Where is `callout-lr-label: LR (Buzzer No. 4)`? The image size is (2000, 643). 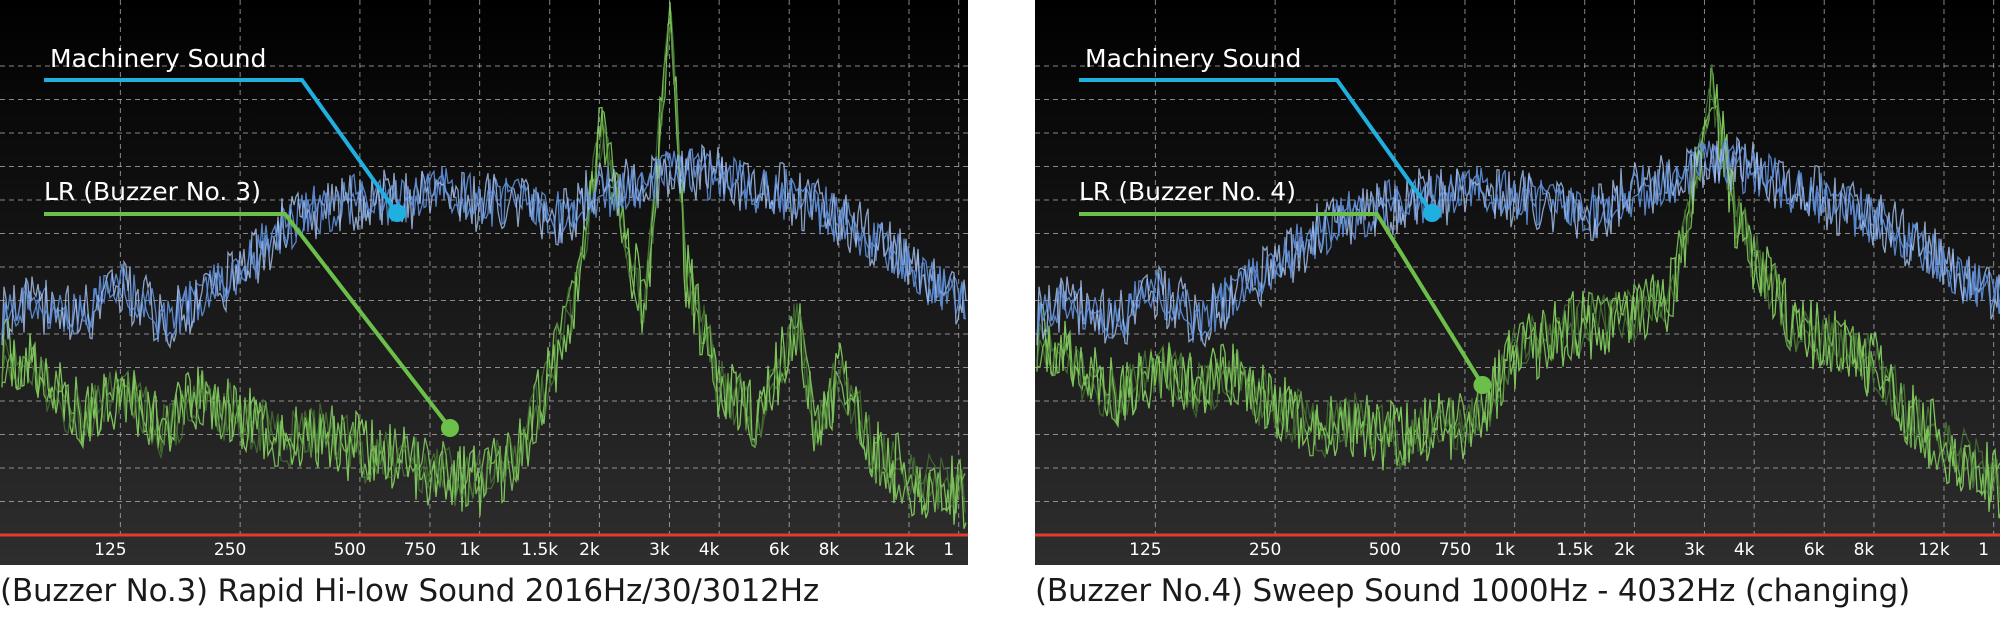 callout-lr-label: LR (Buzzer No. 4) is located at coordinates (1187, 191).